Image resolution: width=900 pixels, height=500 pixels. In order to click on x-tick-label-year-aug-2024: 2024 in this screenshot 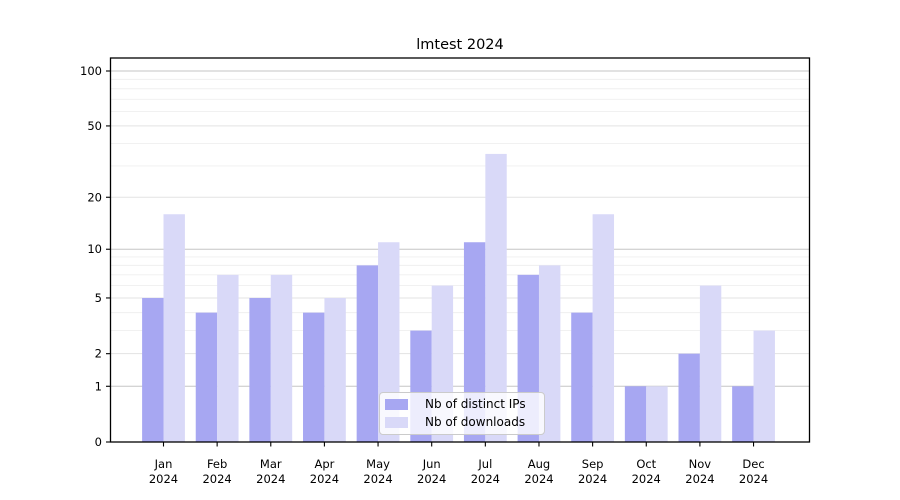, I will do `click(538, 479)`.